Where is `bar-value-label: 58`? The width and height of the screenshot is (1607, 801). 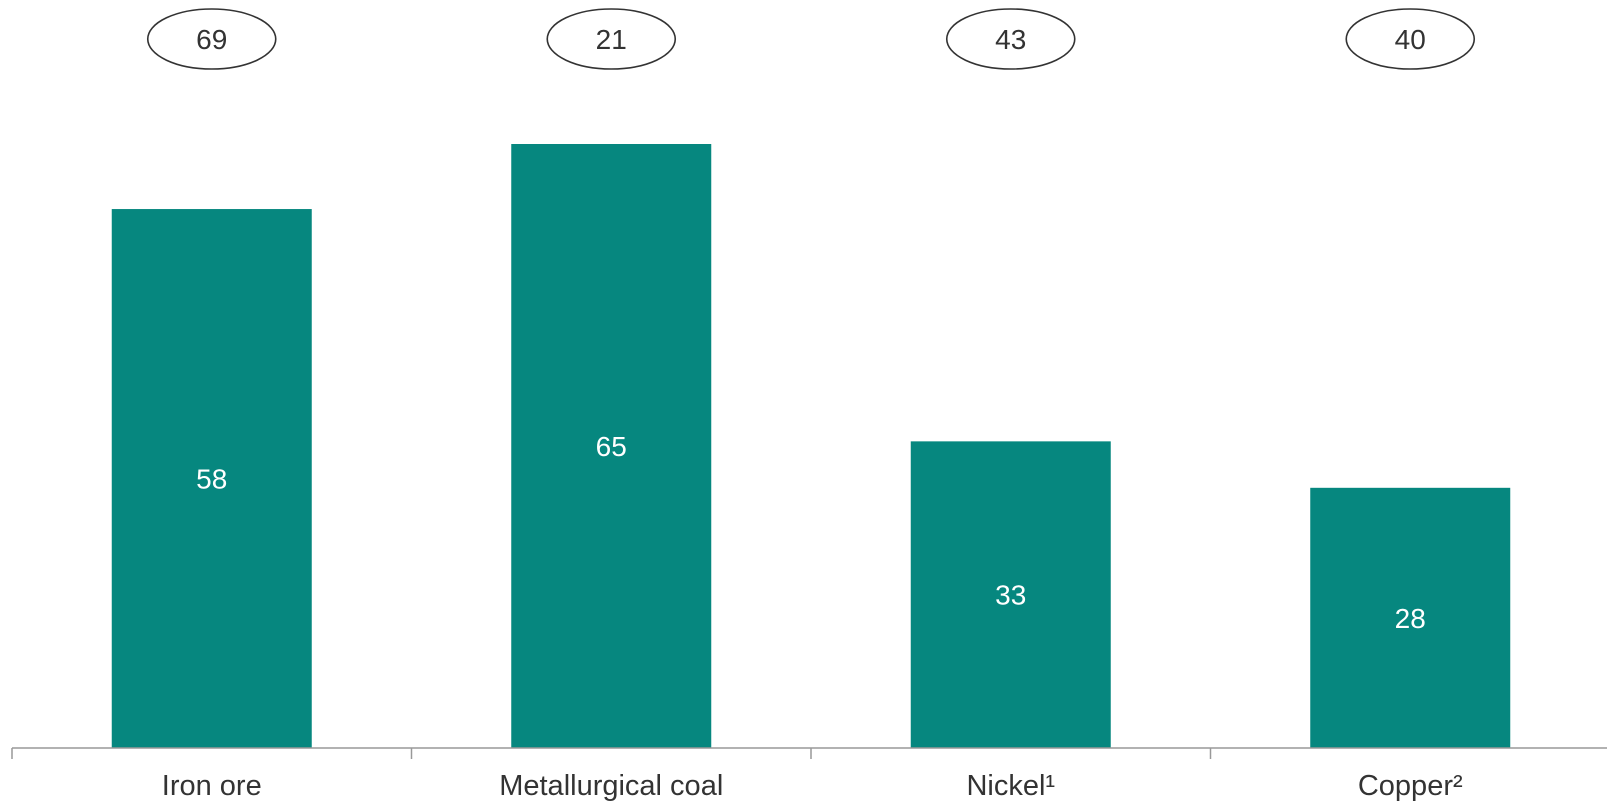
bar-value-label: 58 is located at coordinates (211, 479).